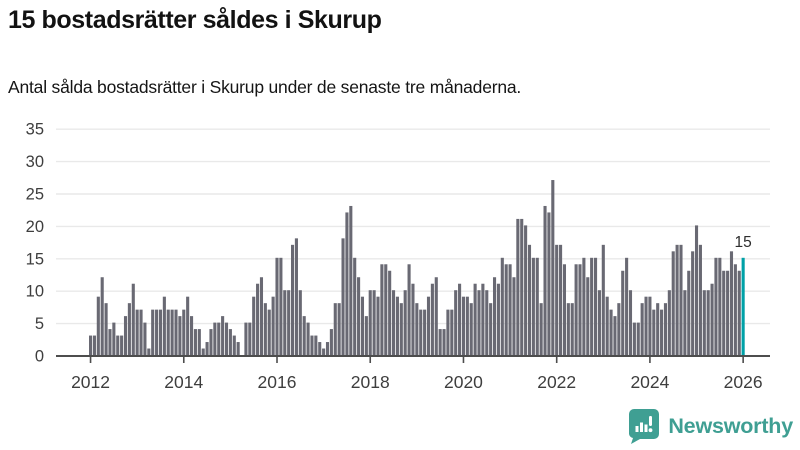 The image size is (800, 450). Describe the element at coordinates (644, 426) in the screenshot. I see `newsworthy-icon` at that location.